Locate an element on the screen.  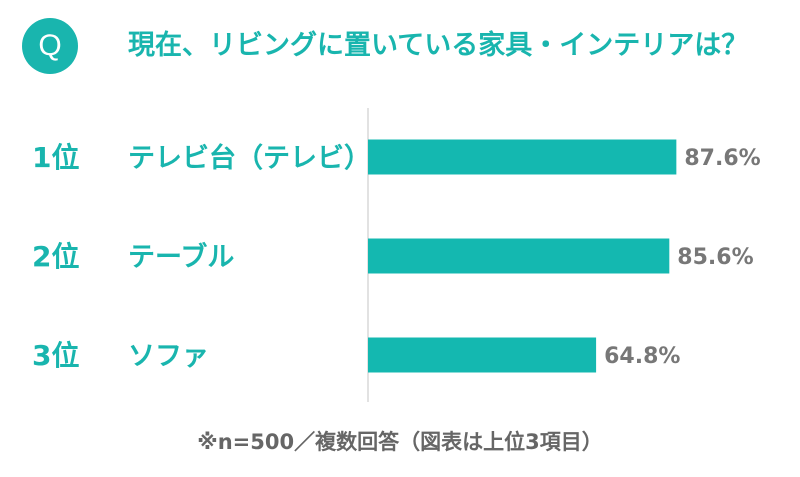
category-label-2: テーブル is located at coordinates (181, 257).